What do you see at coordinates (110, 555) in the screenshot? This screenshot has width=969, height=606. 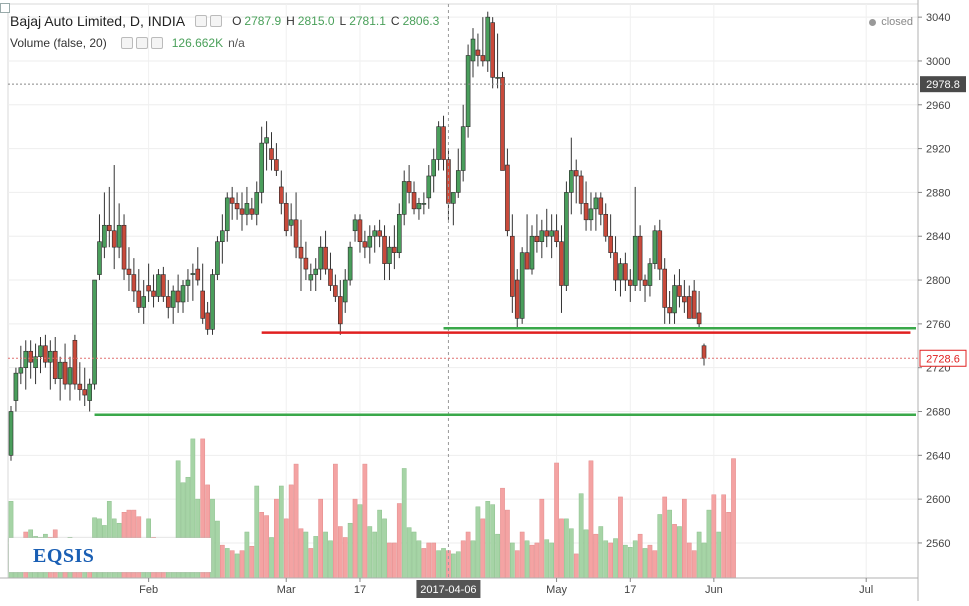 I see `logo-box: EQSIS` at bounding box center [110, 555].